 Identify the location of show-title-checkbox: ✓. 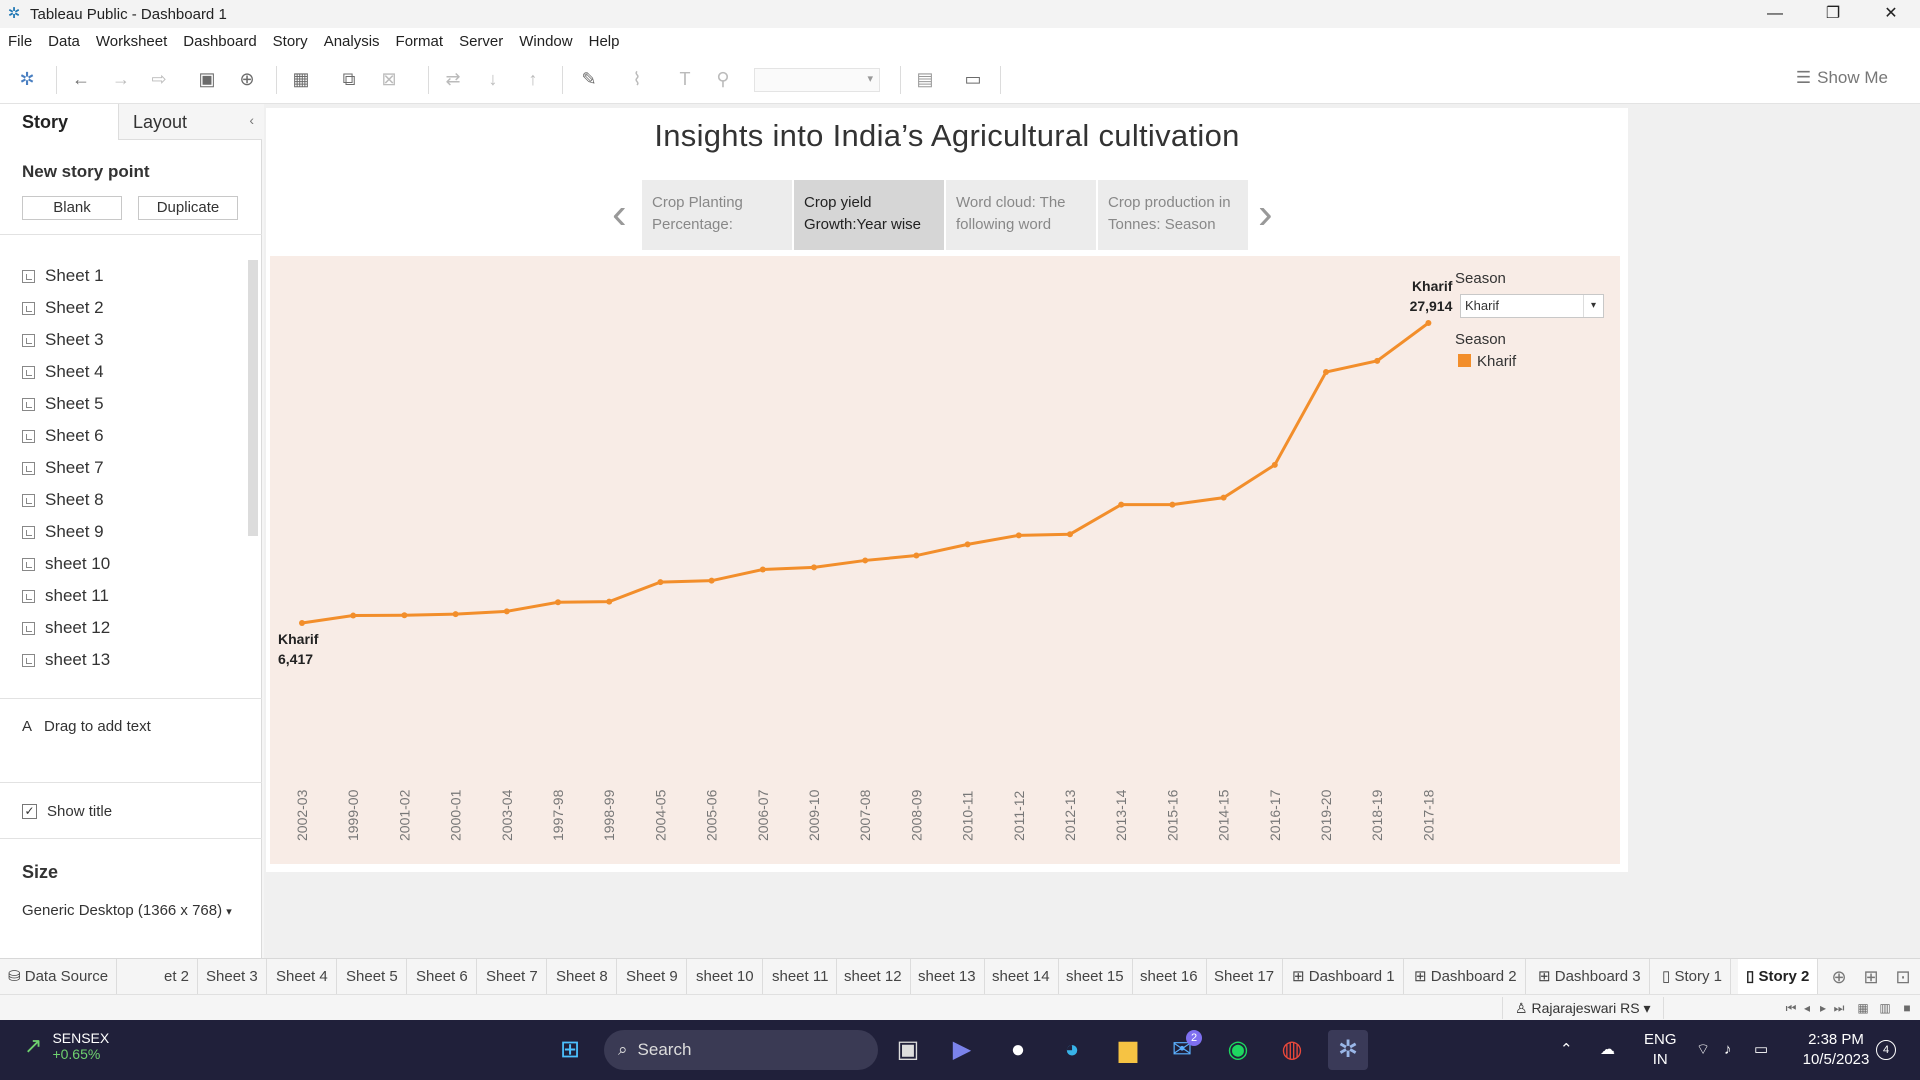
(29, 811).